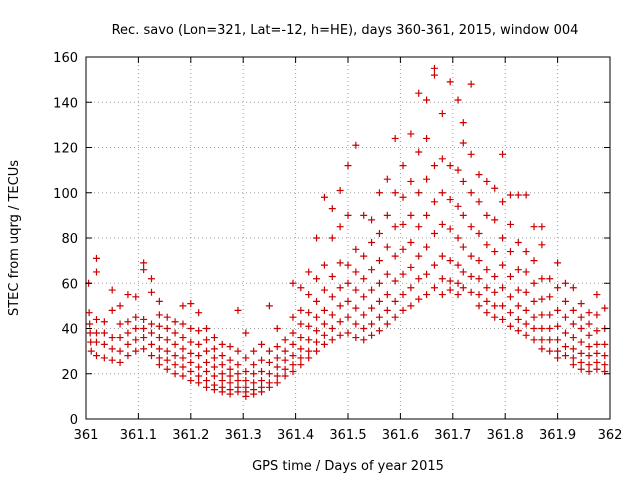 The height and width of the screenshot is (480, 640). What do you see at coordinates (14, 238) in the screenshot?
I see `y-axis-label: STEC from uqrg / TECUs` at bounding box center [14, 238].